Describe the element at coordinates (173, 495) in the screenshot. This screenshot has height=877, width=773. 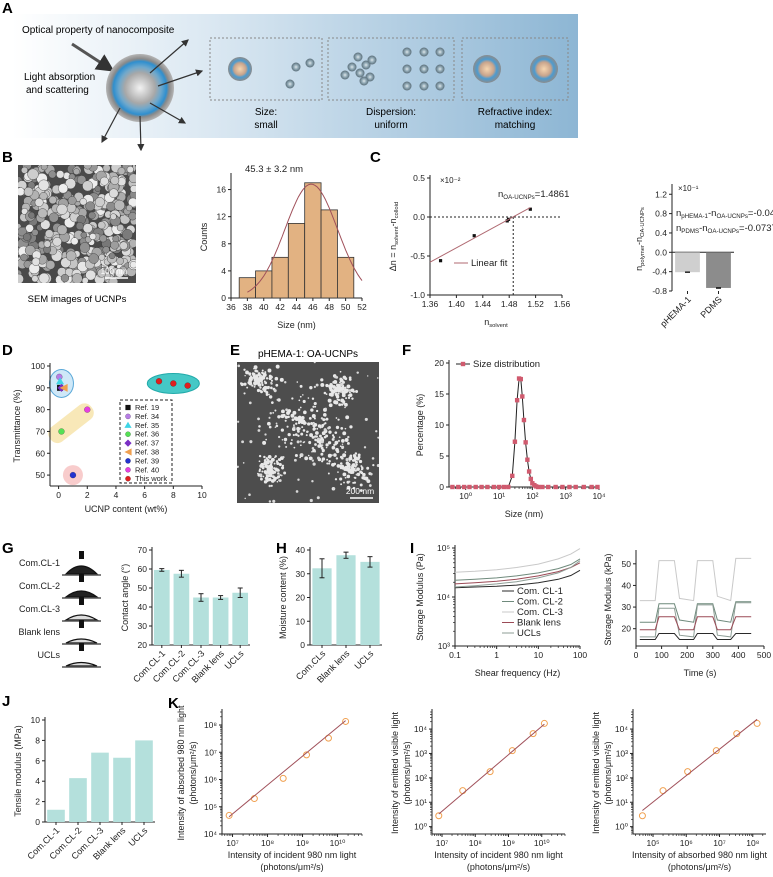
I see `x-tick-label: 8` at that location.